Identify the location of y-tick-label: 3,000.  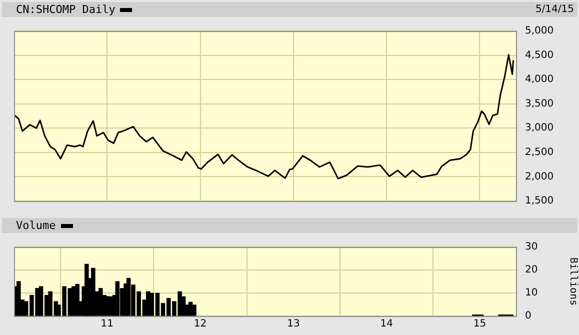
(539, 128).